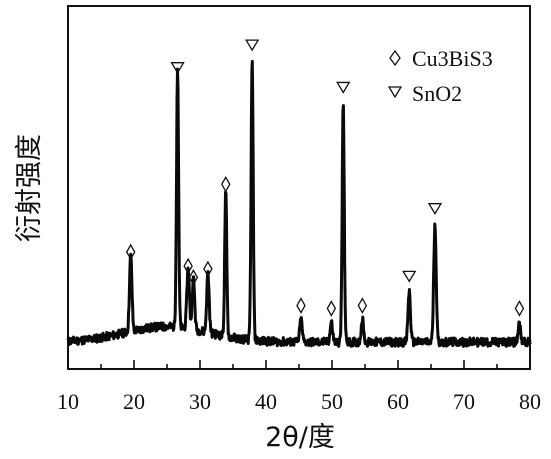 Image resolution: width=551 pixels, height=459 pixels. Describe the element at coordinates (530, 401) in the screenshot. I see `x-tick-label: 80` at that location.